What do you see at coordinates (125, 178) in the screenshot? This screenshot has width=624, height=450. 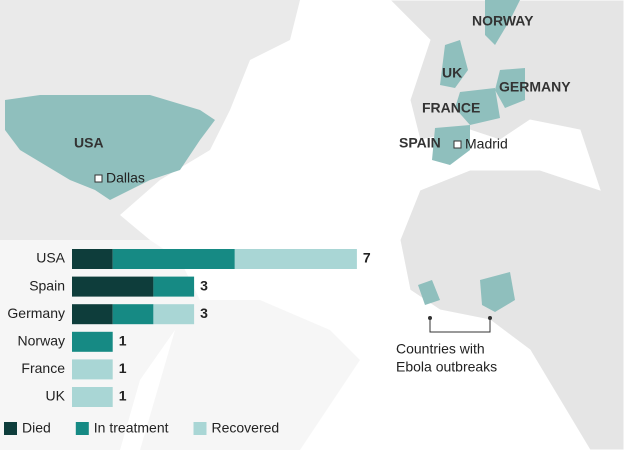 I see `city-label: Dallas` at bounding box center [125, 178].